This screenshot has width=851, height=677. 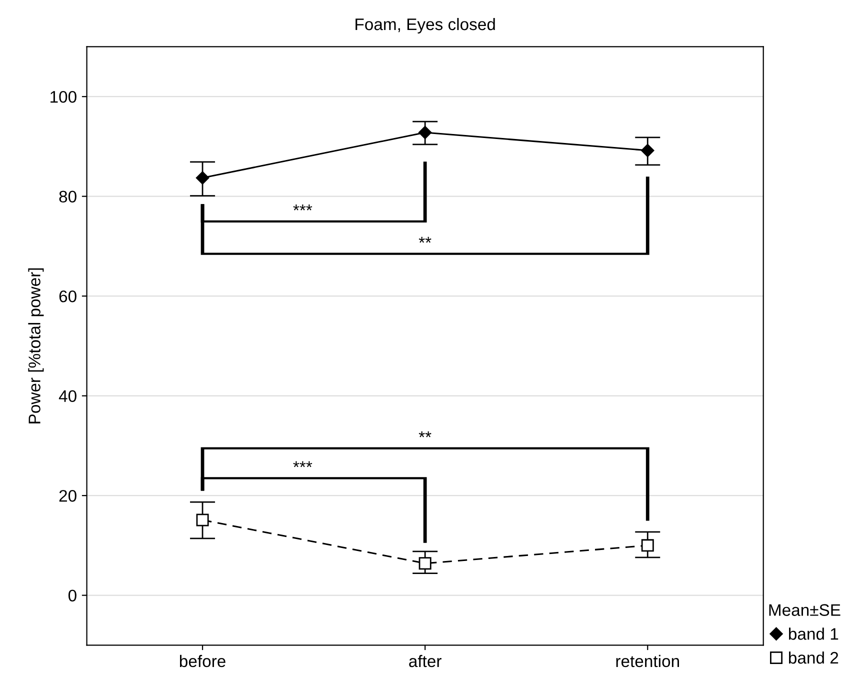 I want to click on y-tick-label: 40, so click(x=67, y=396).